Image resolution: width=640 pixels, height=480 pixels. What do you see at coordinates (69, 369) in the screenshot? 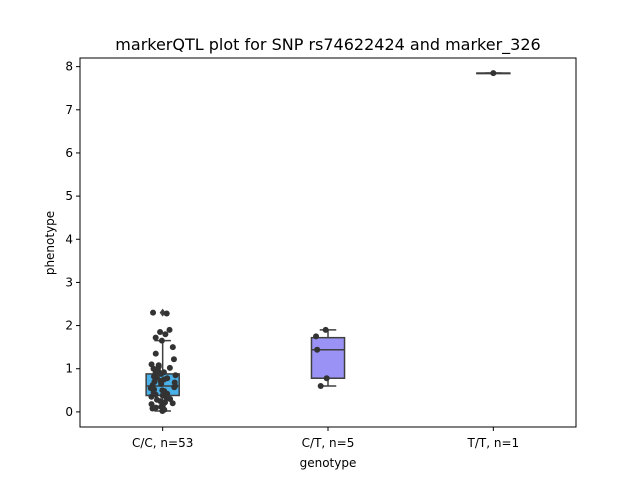
I see `y-tick-label: 1` at bounding box center [69, 369].